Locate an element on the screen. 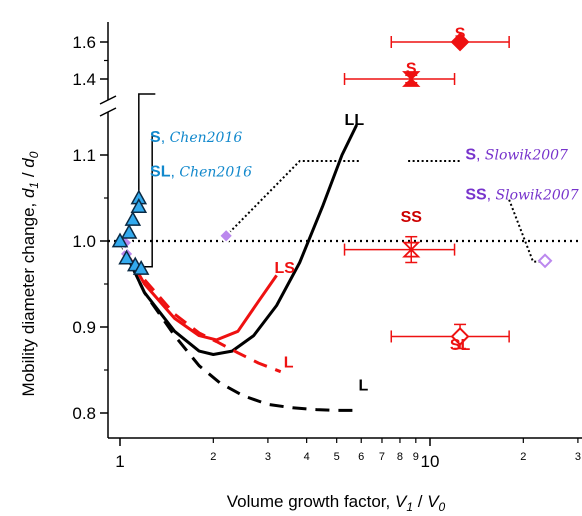 The height and width of the screenshot is (516, 582). annotation-label: SL, Chen2016 is located at coordinates (201, 172).